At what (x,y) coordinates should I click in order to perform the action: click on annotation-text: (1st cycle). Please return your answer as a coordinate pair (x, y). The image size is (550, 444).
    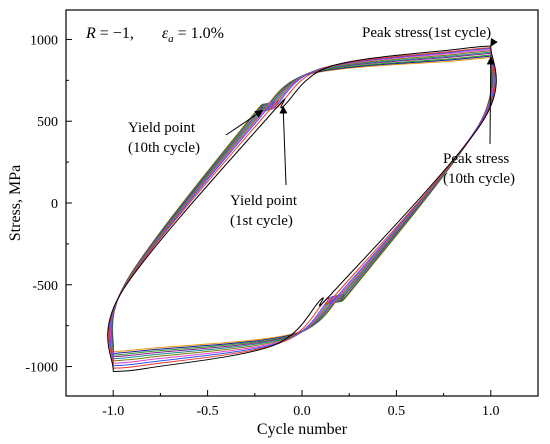
    Looking at the image, I should click on (261, 221).